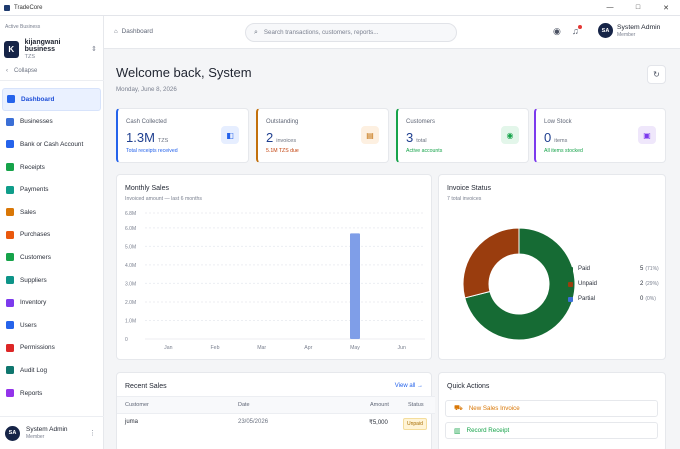 Image resolution: width=680 pixels, height=449 pixels. What do you see at coordinates (10, 393) in the screenshot?
I see `bar-chart-icon` at bounding box center [10, 393].